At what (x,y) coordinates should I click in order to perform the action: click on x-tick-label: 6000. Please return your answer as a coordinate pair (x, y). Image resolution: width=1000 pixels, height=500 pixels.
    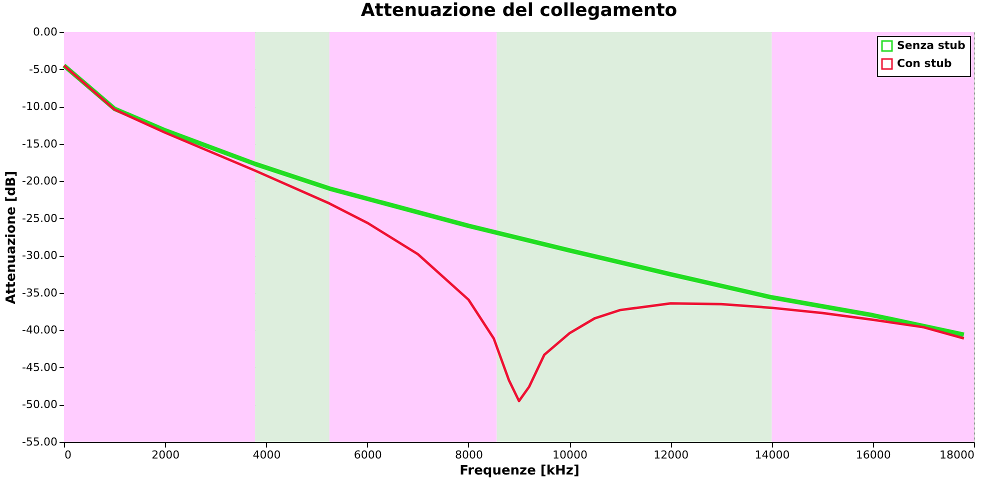
    Looking at the image, I should click on (368, 455).